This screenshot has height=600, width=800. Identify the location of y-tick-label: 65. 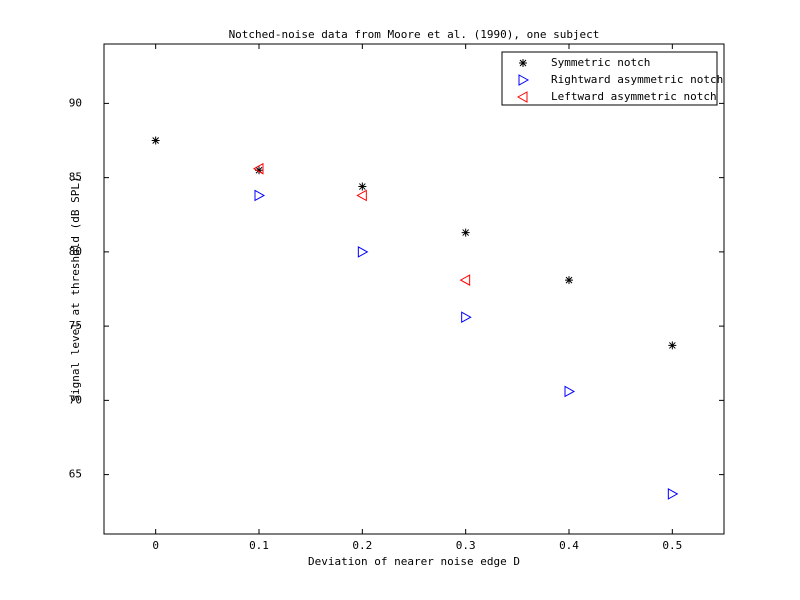
(75, 474).